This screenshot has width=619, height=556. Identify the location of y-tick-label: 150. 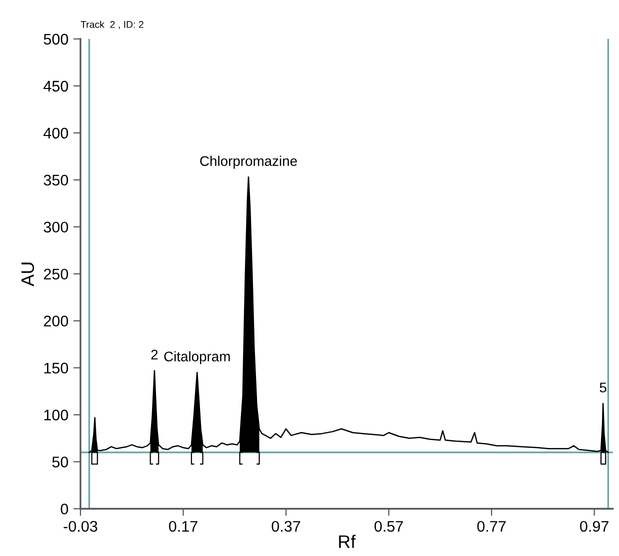
(56, 368).